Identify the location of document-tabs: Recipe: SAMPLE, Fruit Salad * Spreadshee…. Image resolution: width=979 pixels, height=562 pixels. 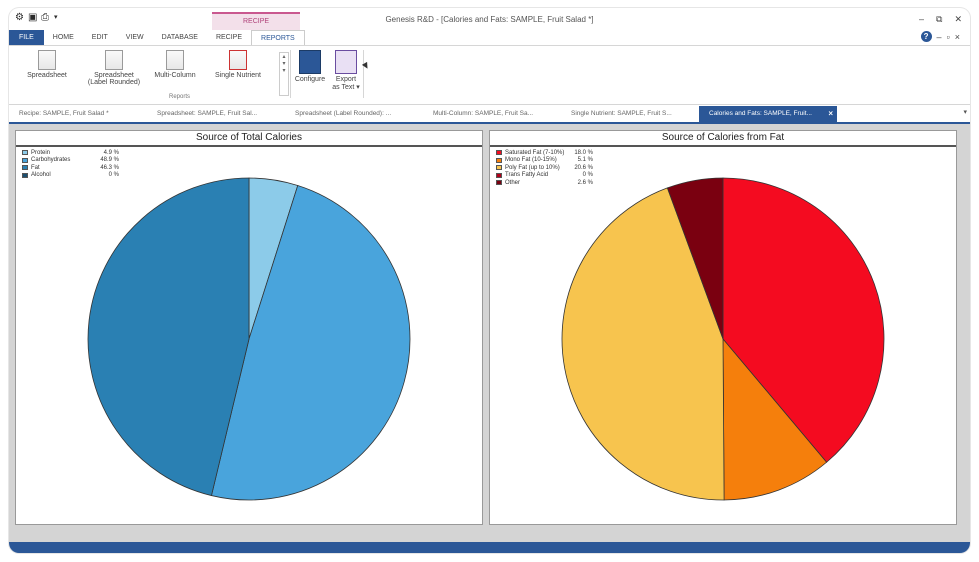
(489, 115).